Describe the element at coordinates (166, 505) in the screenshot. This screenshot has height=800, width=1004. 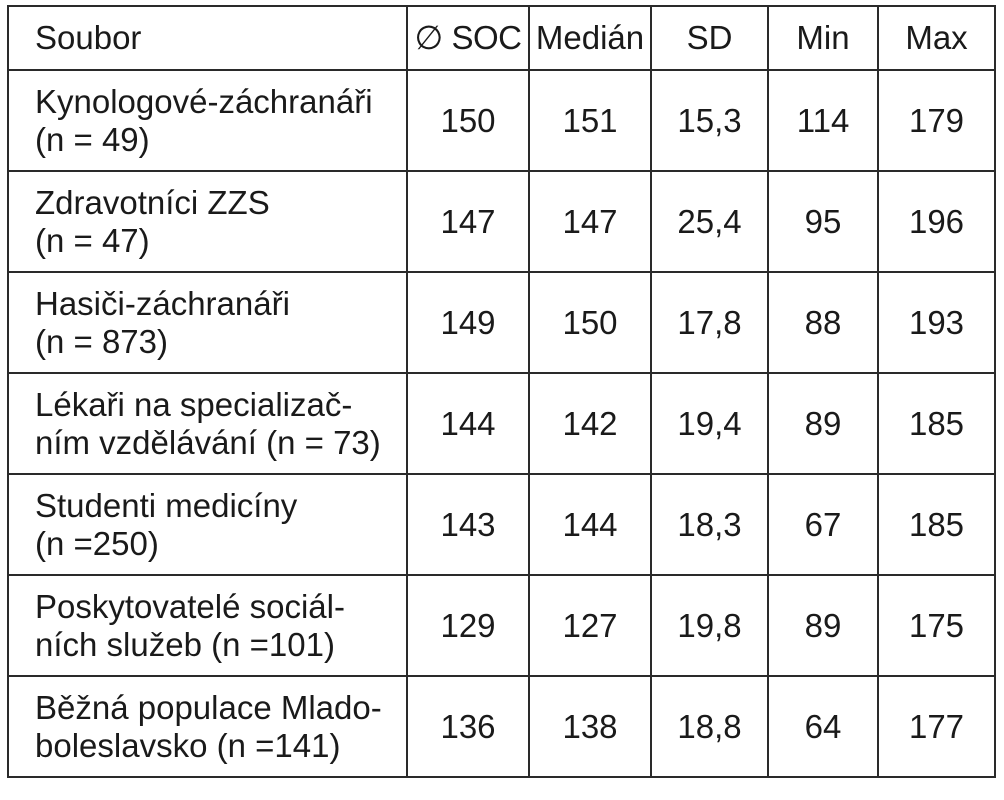
I see `row-name-line1: Studenti medicíny` at that location.